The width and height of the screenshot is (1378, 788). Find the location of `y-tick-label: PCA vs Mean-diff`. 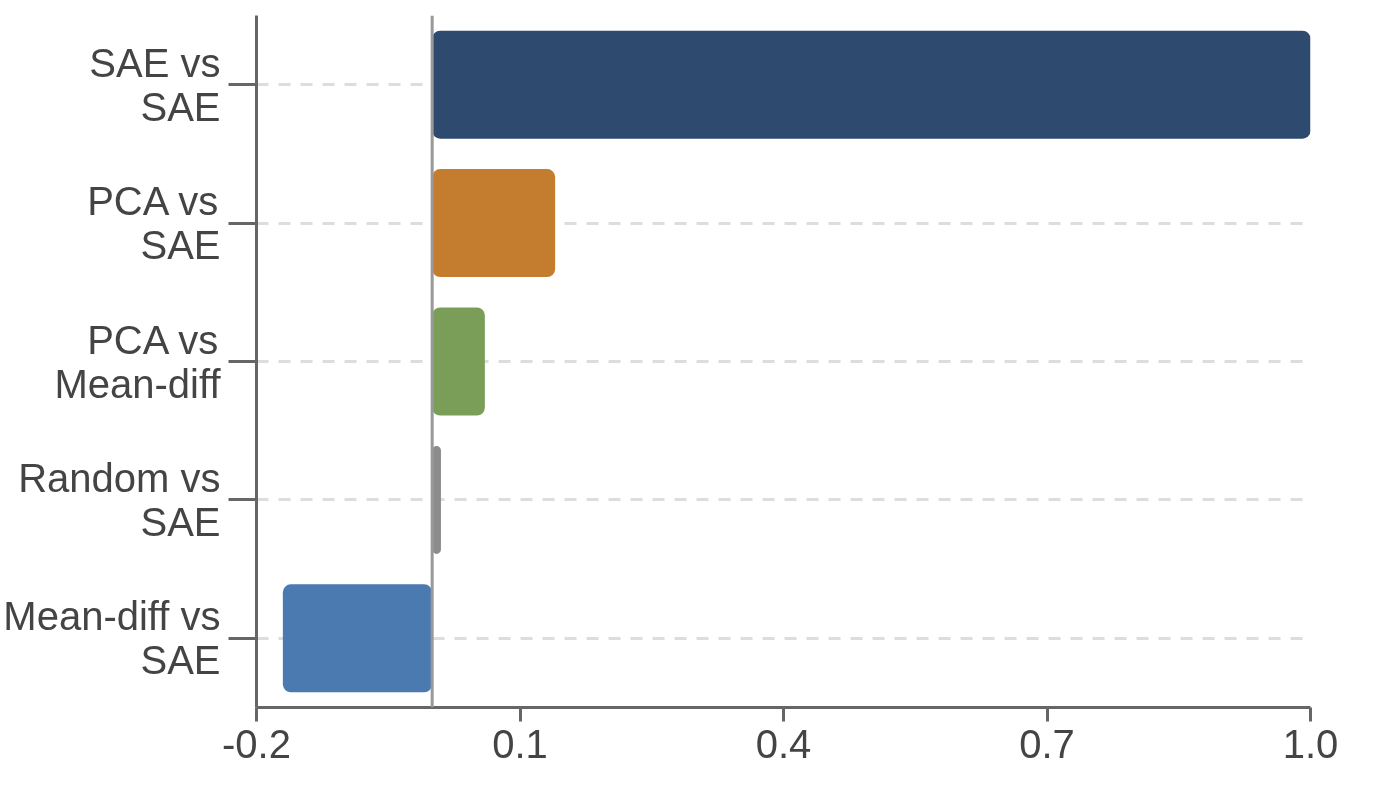

y-tick-label: PCA vs Mean-diff is located at coordinates (138, 361).